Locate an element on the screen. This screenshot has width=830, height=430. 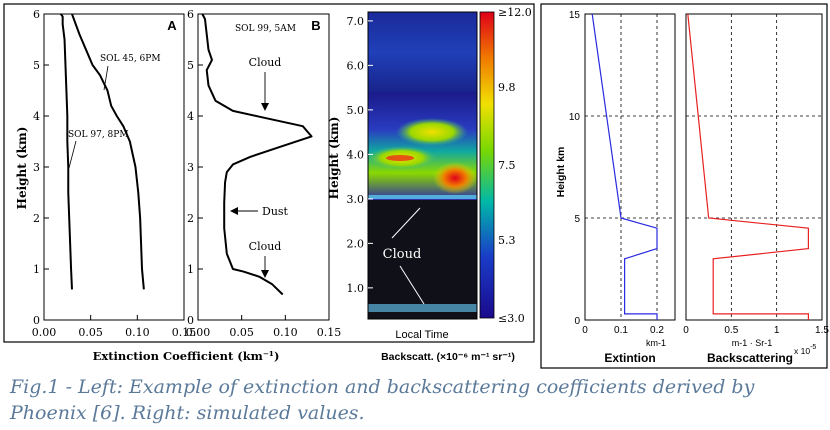
sim-back-plot-area is located at coordinates (754, 167).